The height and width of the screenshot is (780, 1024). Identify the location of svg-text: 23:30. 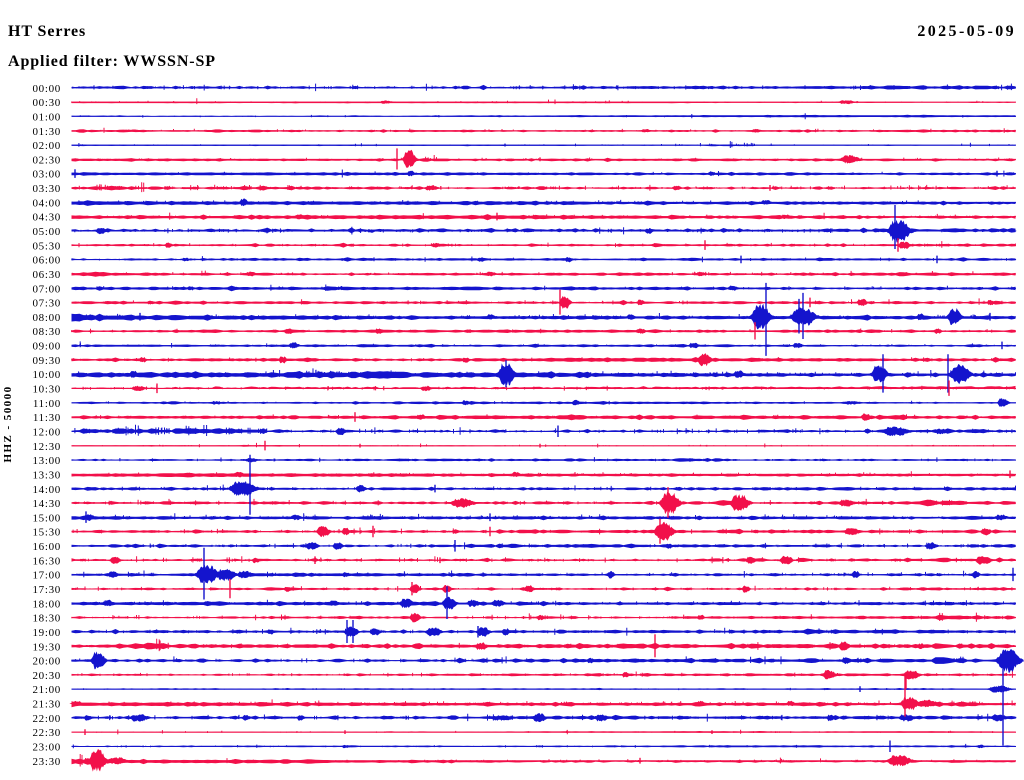
(46, 762).